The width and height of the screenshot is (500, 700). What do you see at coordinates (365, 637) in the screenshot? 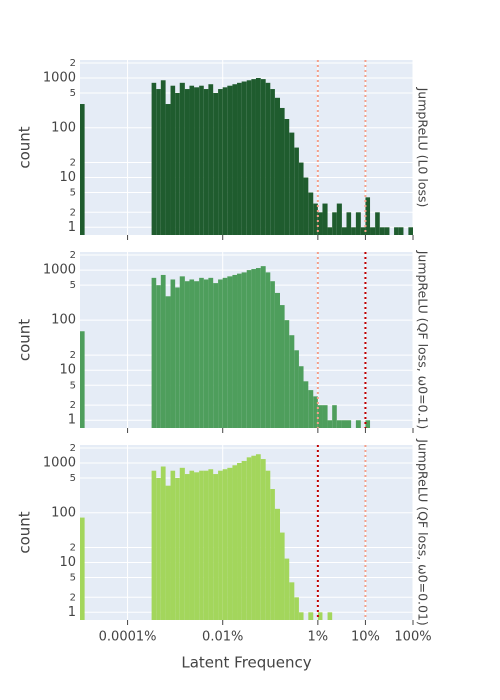
I see `x-tick-label: 10%` at bounding box center [365, 637].